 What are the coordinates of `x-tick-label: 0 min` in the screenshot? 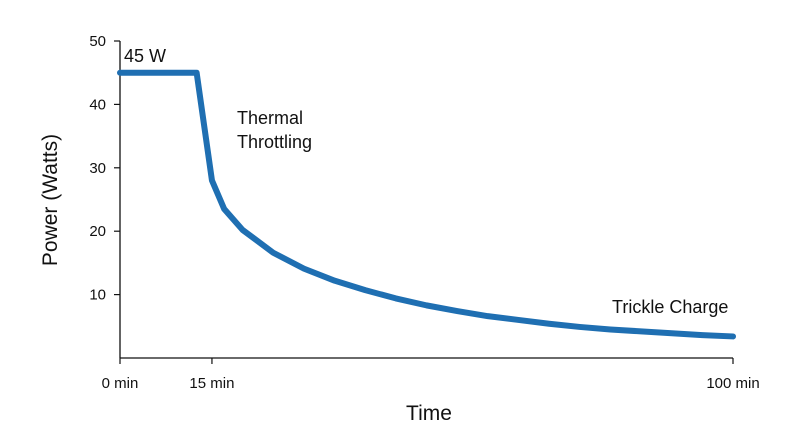 It's located at (120, 383).